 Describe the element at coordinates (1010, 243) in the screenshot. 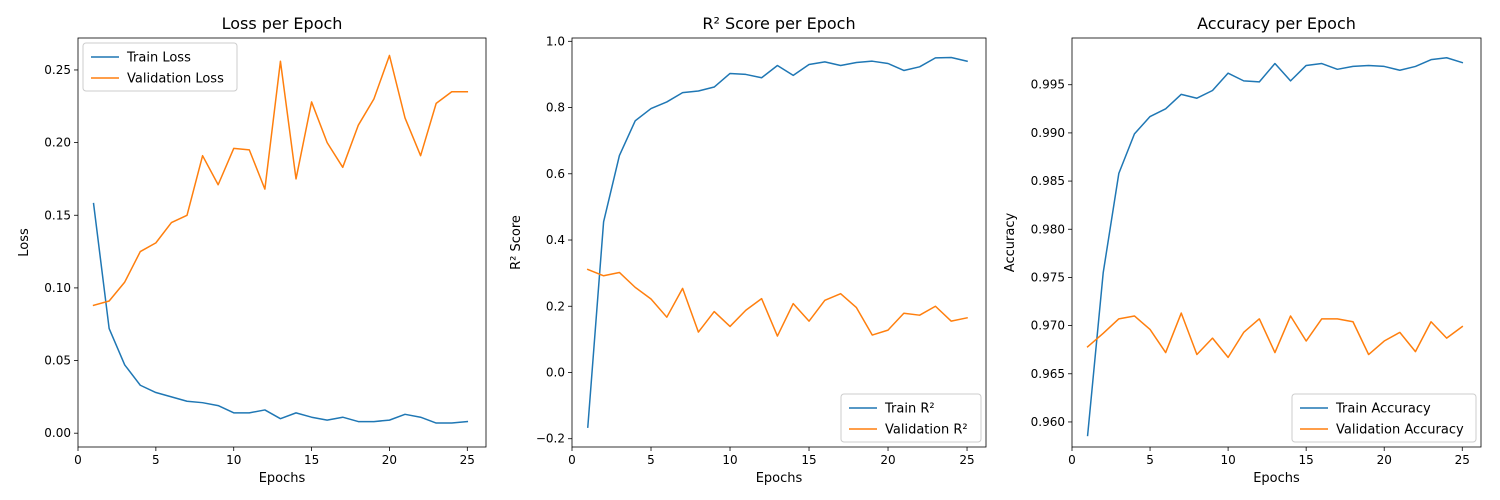

I see `y-axis-label: Accuracy` at that location.